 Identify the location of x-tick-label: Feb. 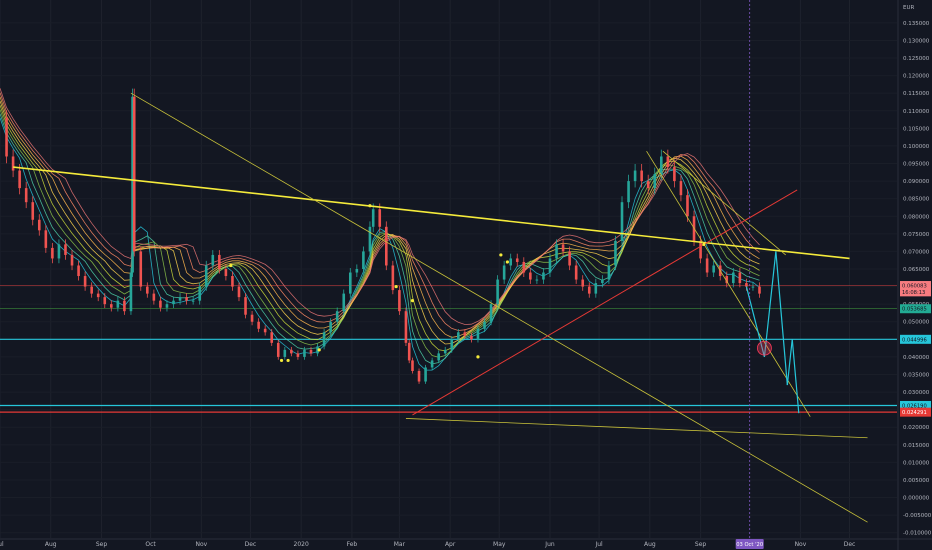
(352, 544).